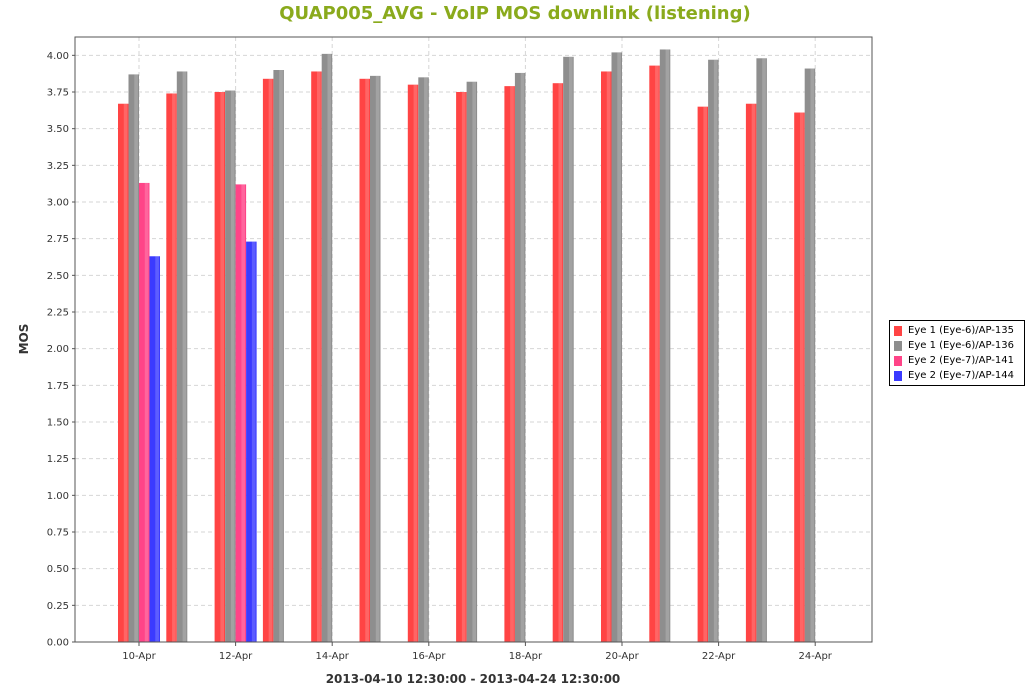 The image size is (1030, 694). What do you see at coordinates (332, 656) in the screenshot?
I see `x-tick-label: 14-Apr` at bounding box center [332, 656].